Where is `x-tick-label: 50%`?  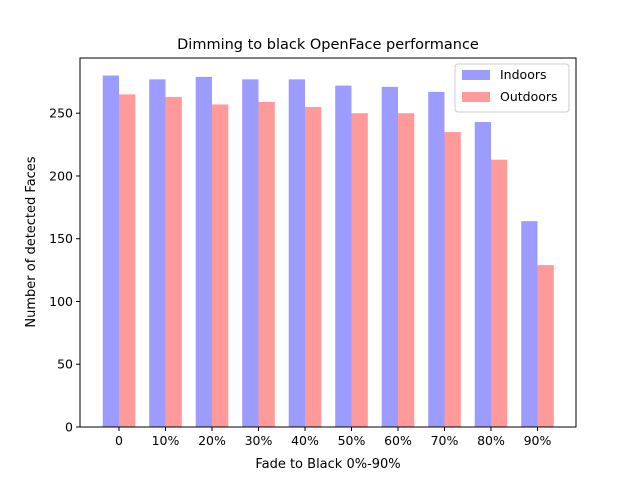
x-tick-label: 50% is located at coordinates (352, 440).